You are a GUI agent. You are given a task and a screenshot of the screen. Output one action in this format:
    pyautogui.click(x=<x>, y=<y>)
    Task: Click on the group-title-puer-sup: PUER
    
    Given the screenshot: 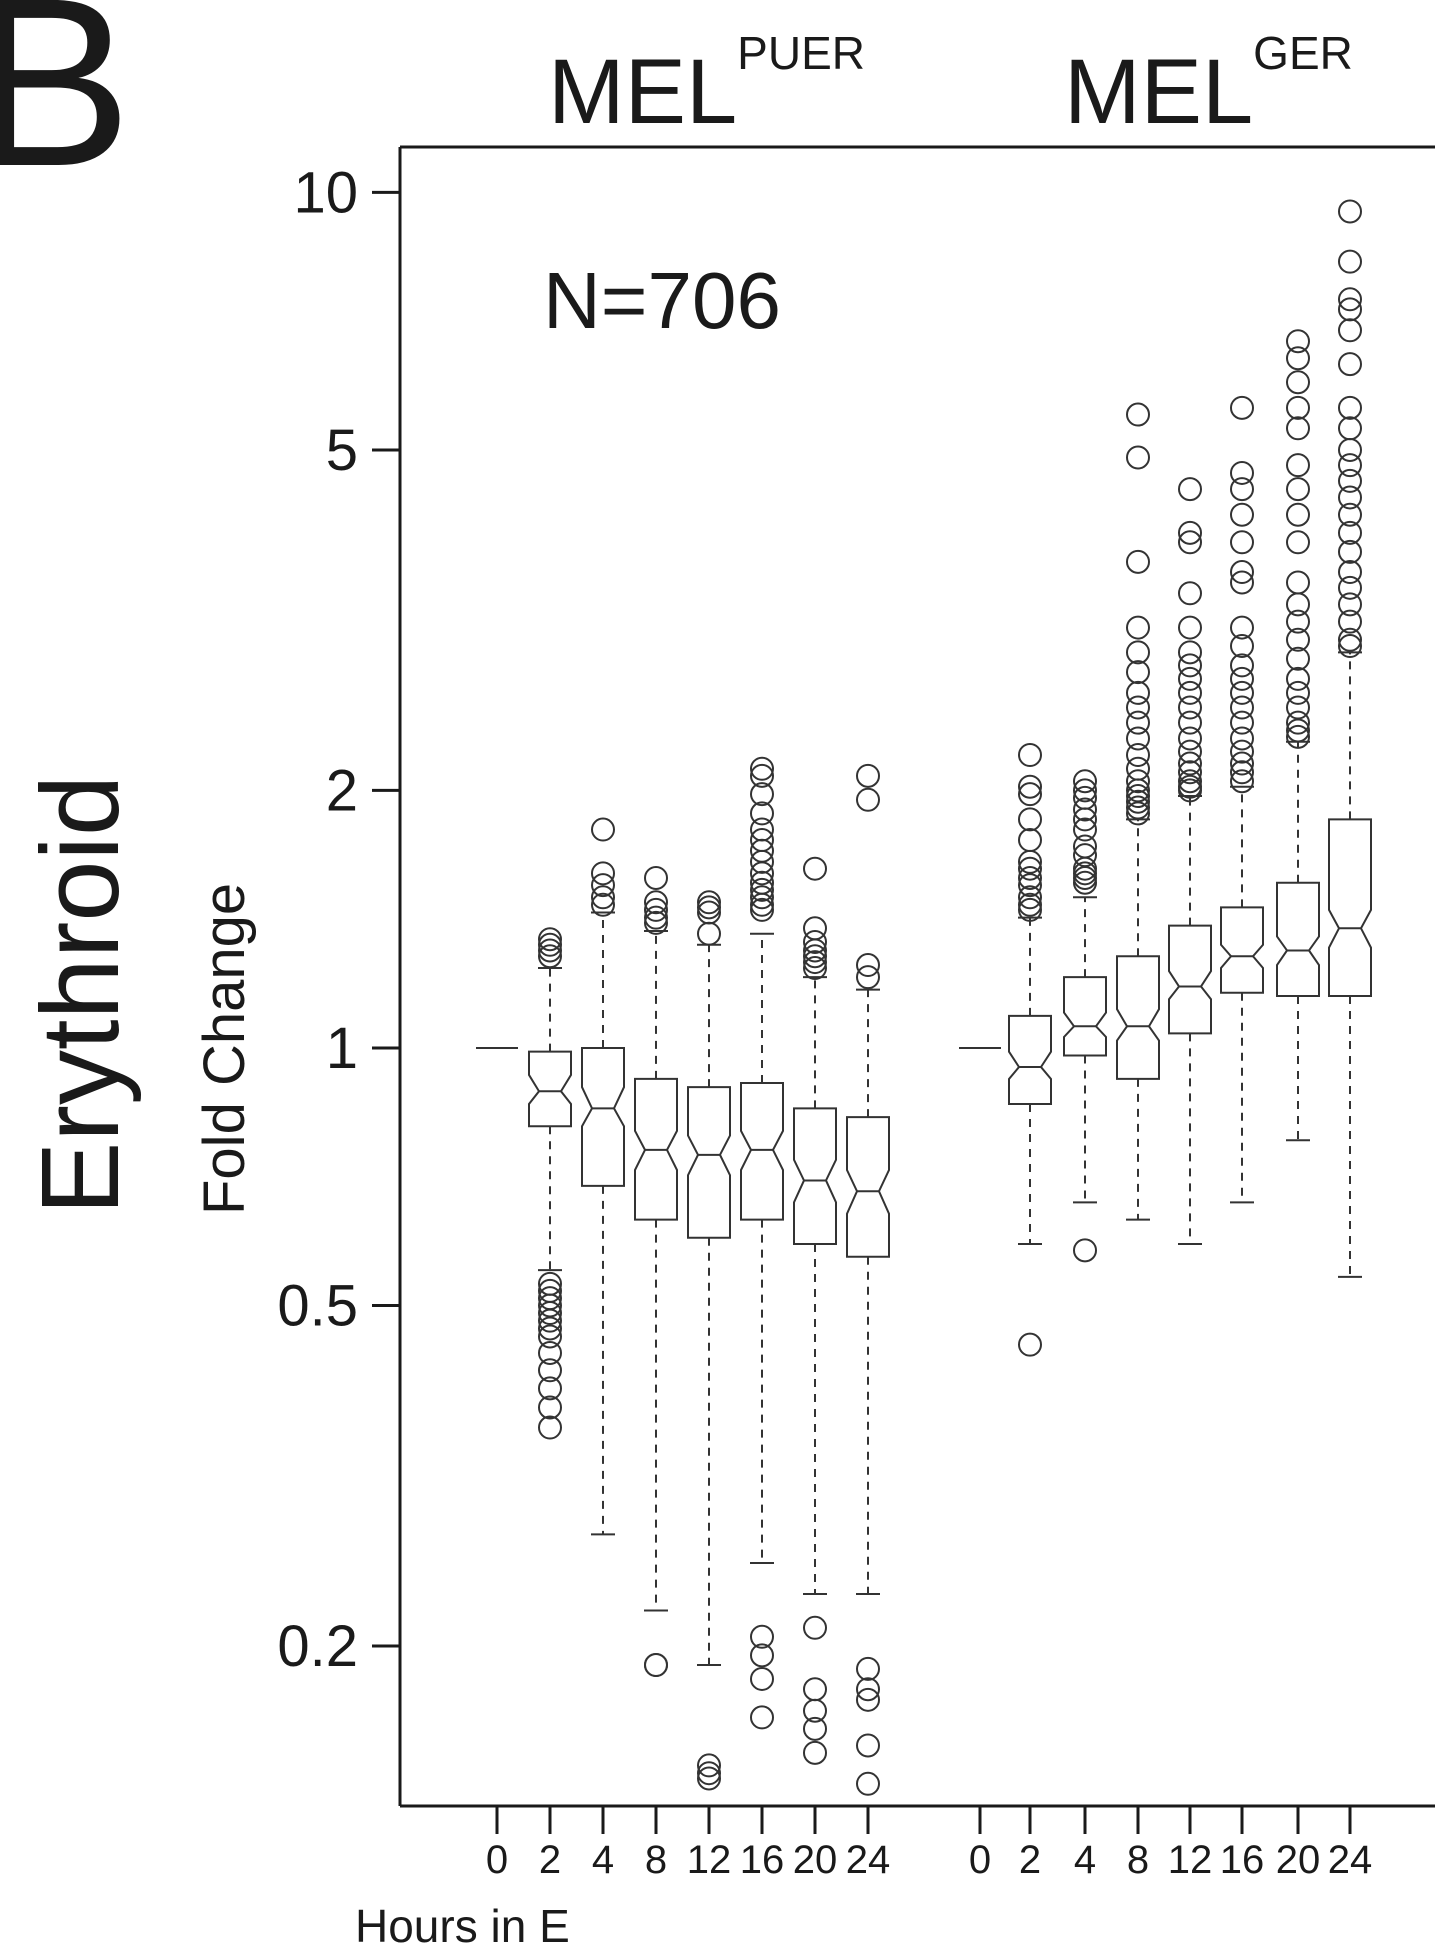 What is the action you would take?
    pyautogui.click(x=801, y=53)
    